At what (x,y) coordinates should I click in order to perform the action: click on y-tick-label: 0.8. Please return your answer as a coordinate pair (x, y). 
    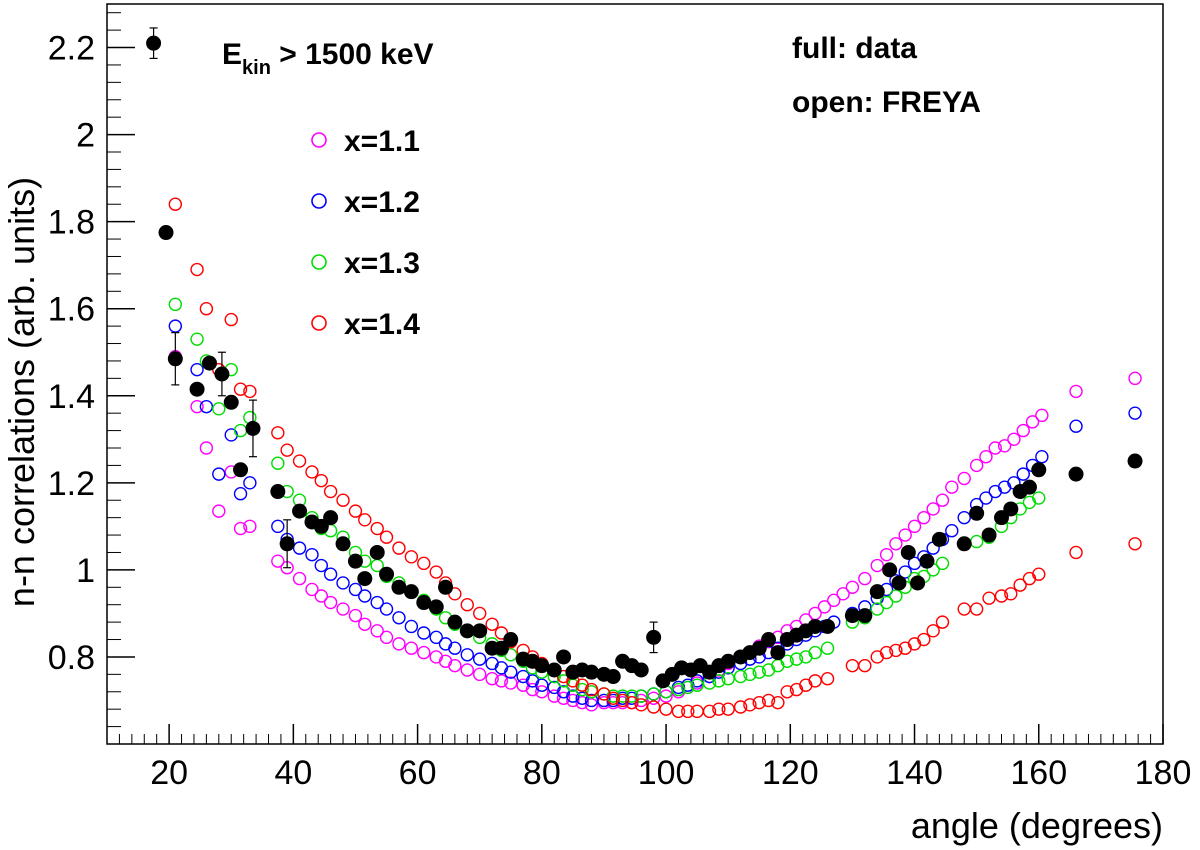
    Looking at the image, I should click on (71, 658).